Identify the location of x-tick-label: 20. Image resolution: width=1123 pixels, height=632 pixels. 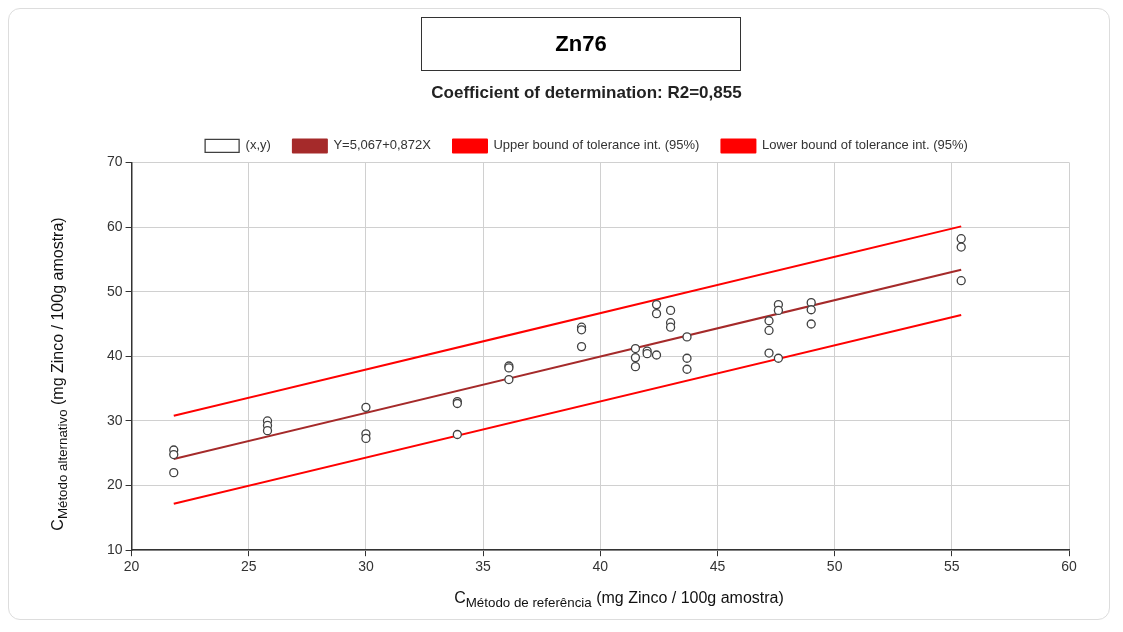
(131, 566).